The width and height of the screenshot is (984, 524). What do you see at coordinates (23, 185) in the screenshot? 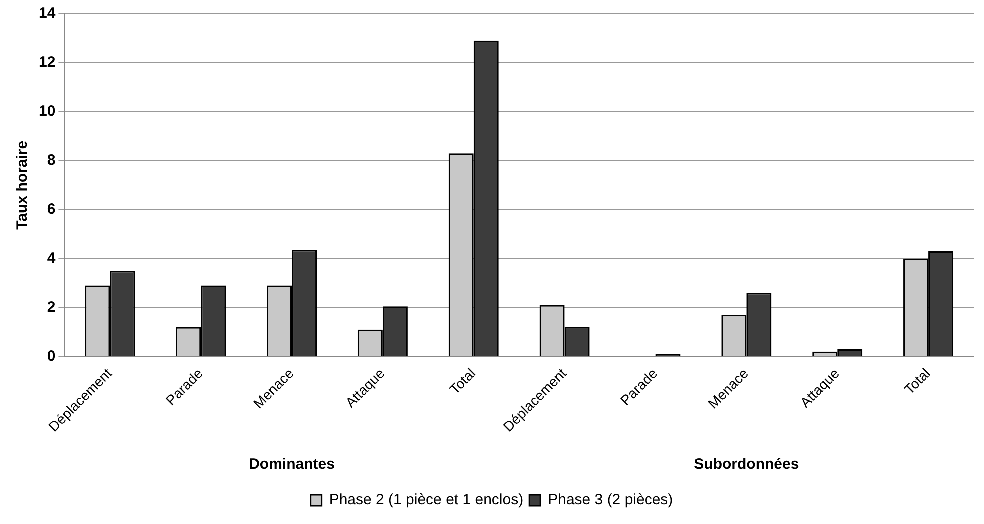
I see `y-axis-title: Taux horaire` at bounding box center [23, 185].